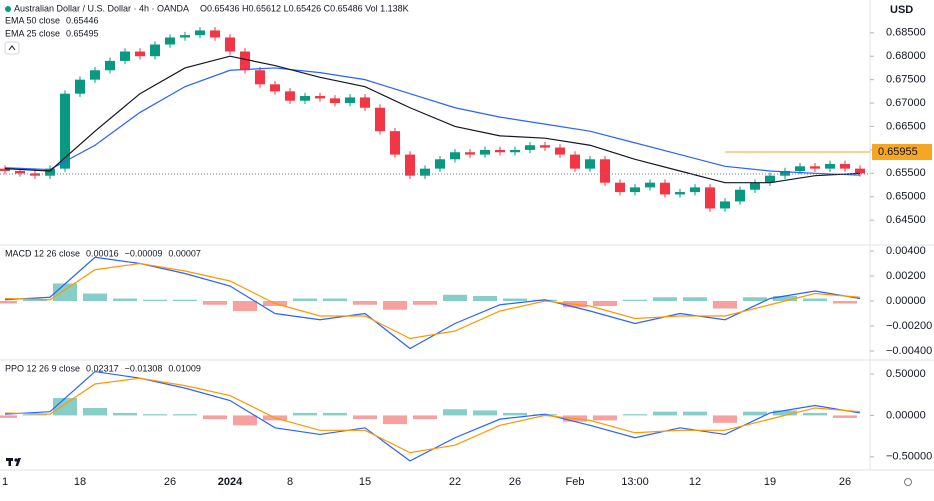 This screenshot has width=934, height=501. What do you see at coordinates (770, 482) in the screenshot?
I see `x-tick-label: 19` at bounding box center [770, 482].